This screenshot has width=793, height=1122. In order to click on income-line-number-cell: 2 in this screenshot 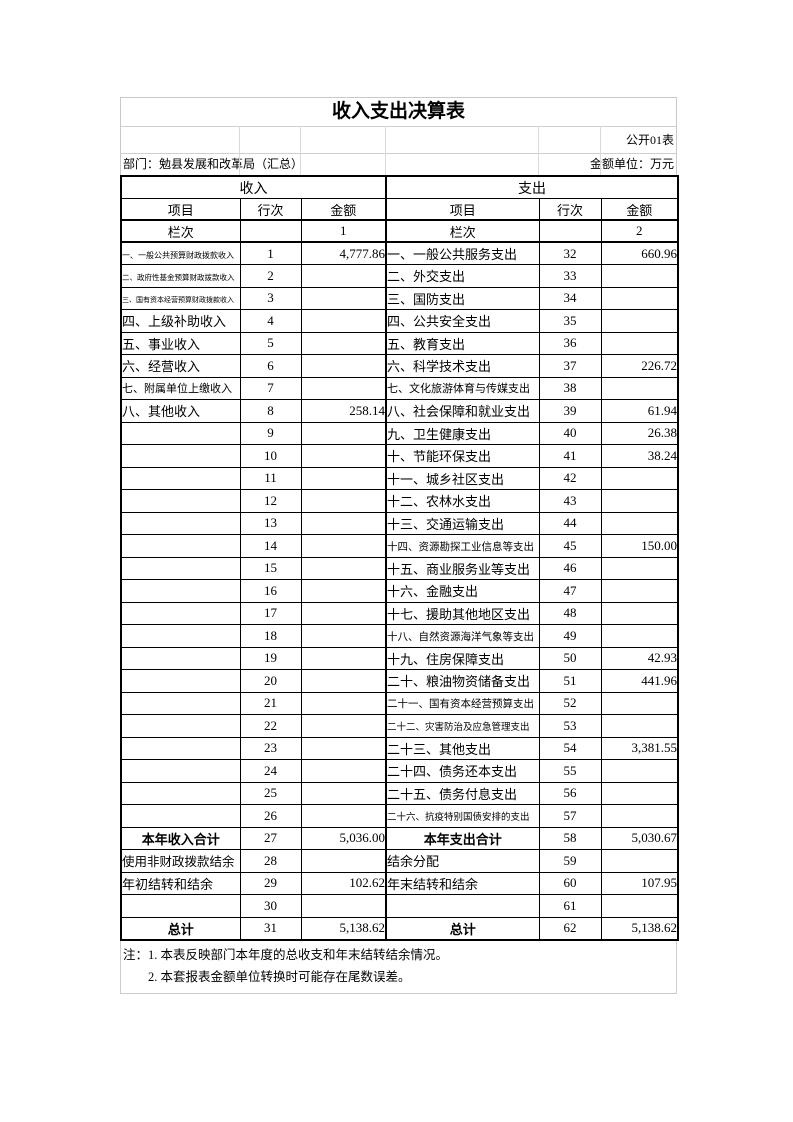, I will do `click(270, 276)`.